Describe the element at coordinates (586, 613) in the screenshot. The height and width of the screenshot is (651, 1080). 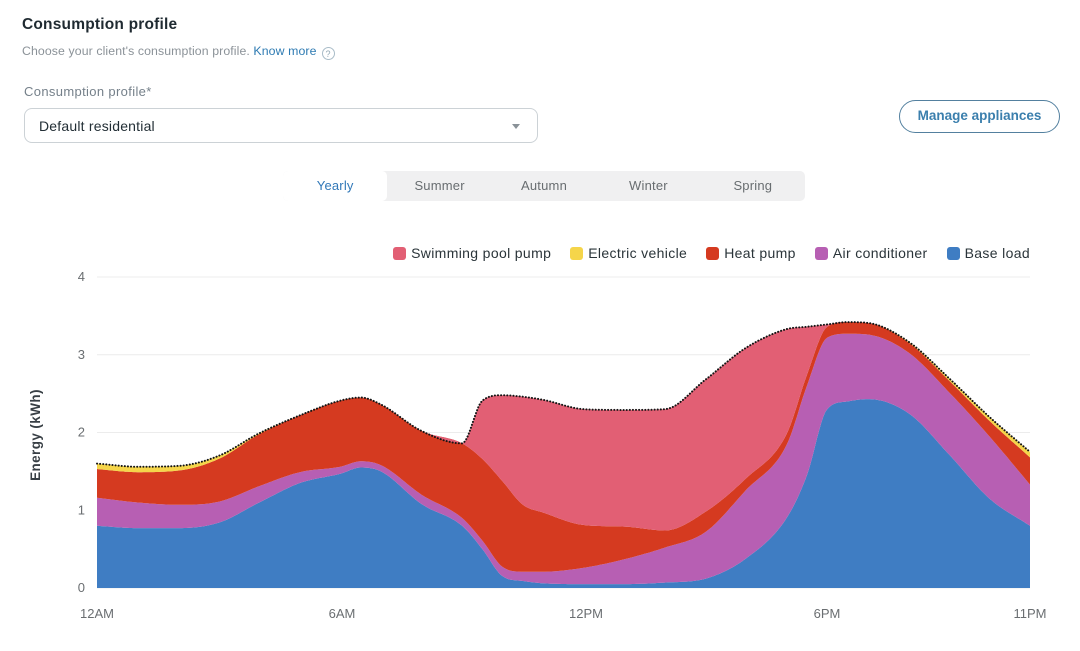
I see `svg-text: 12PM` at that location.